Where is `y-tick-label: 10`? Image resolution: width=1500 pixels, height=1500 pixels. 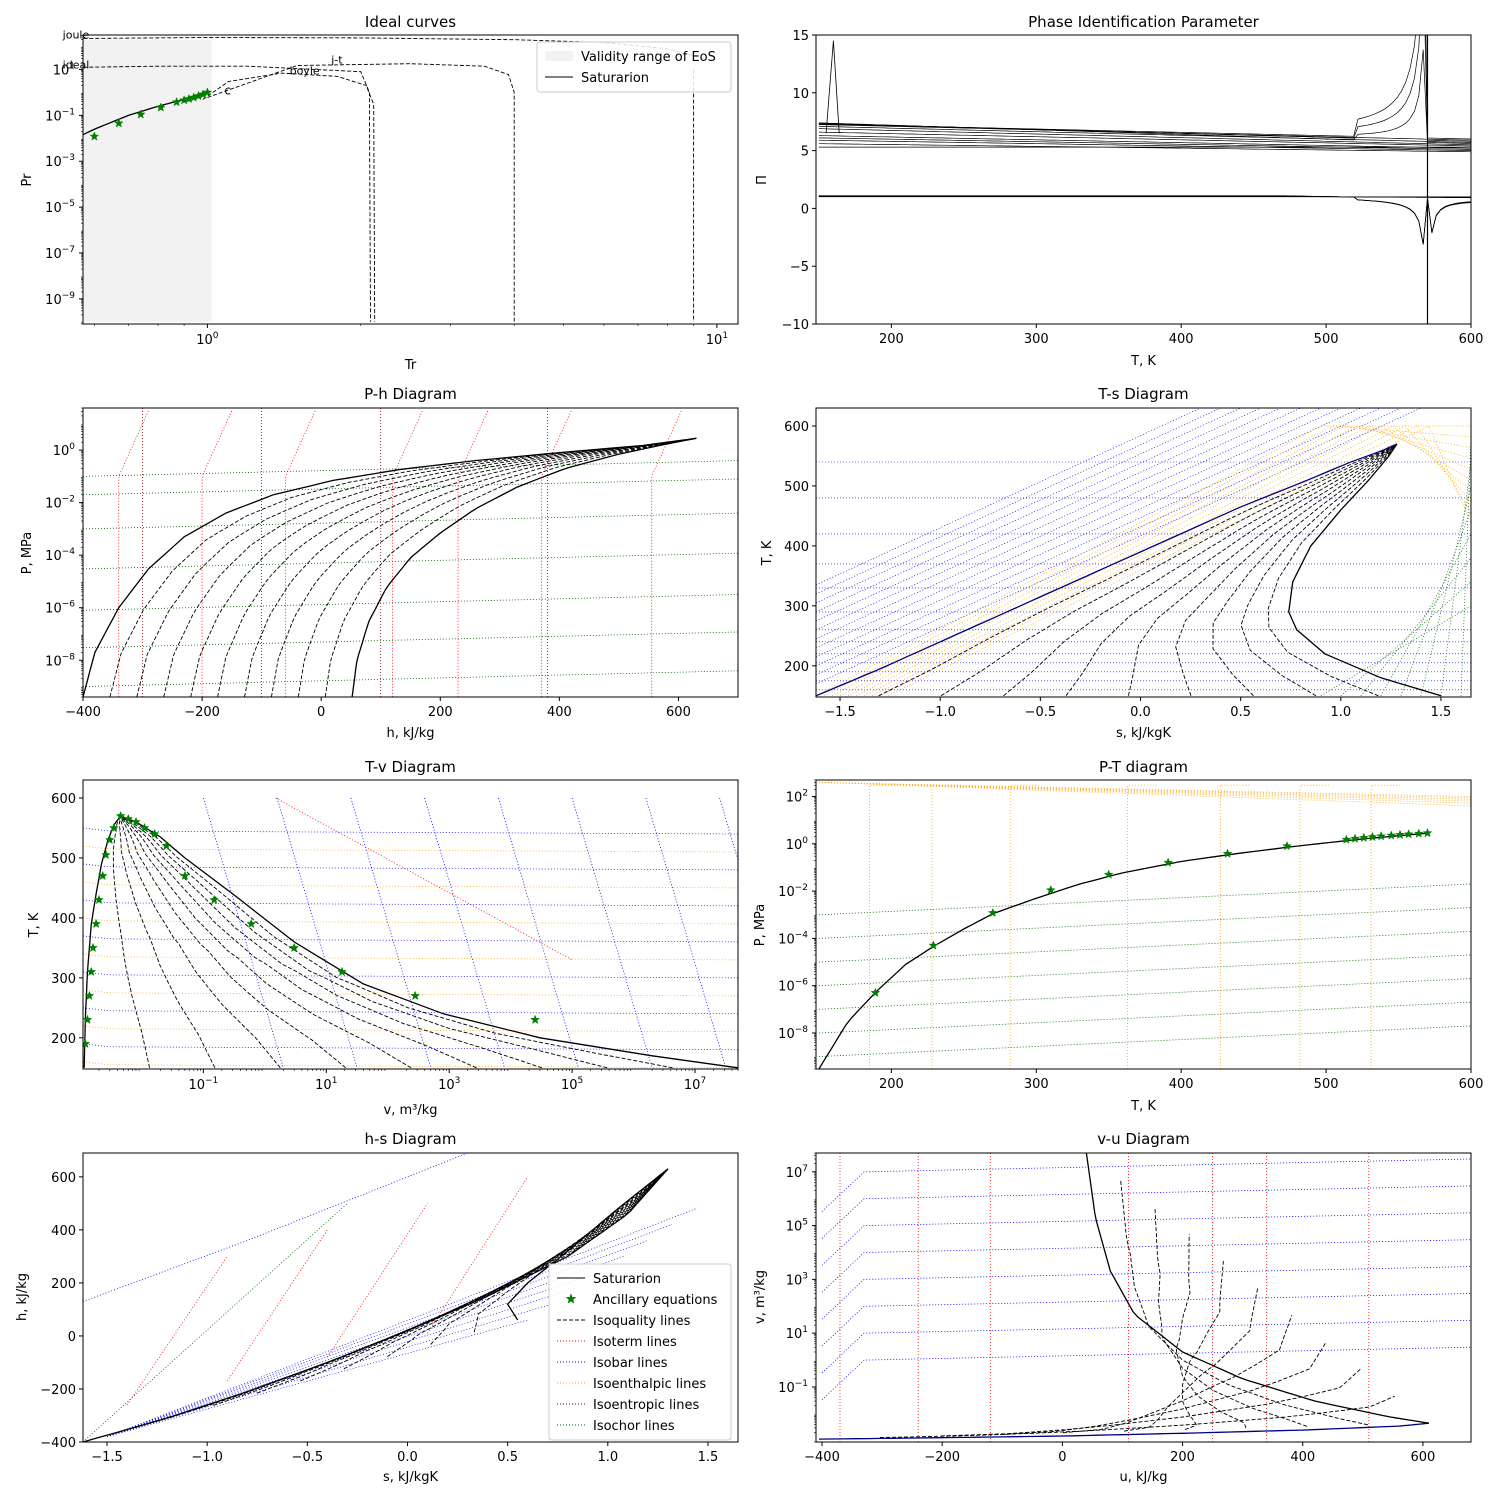 y-tick-label: 10 is located at coordinates (800, 94).